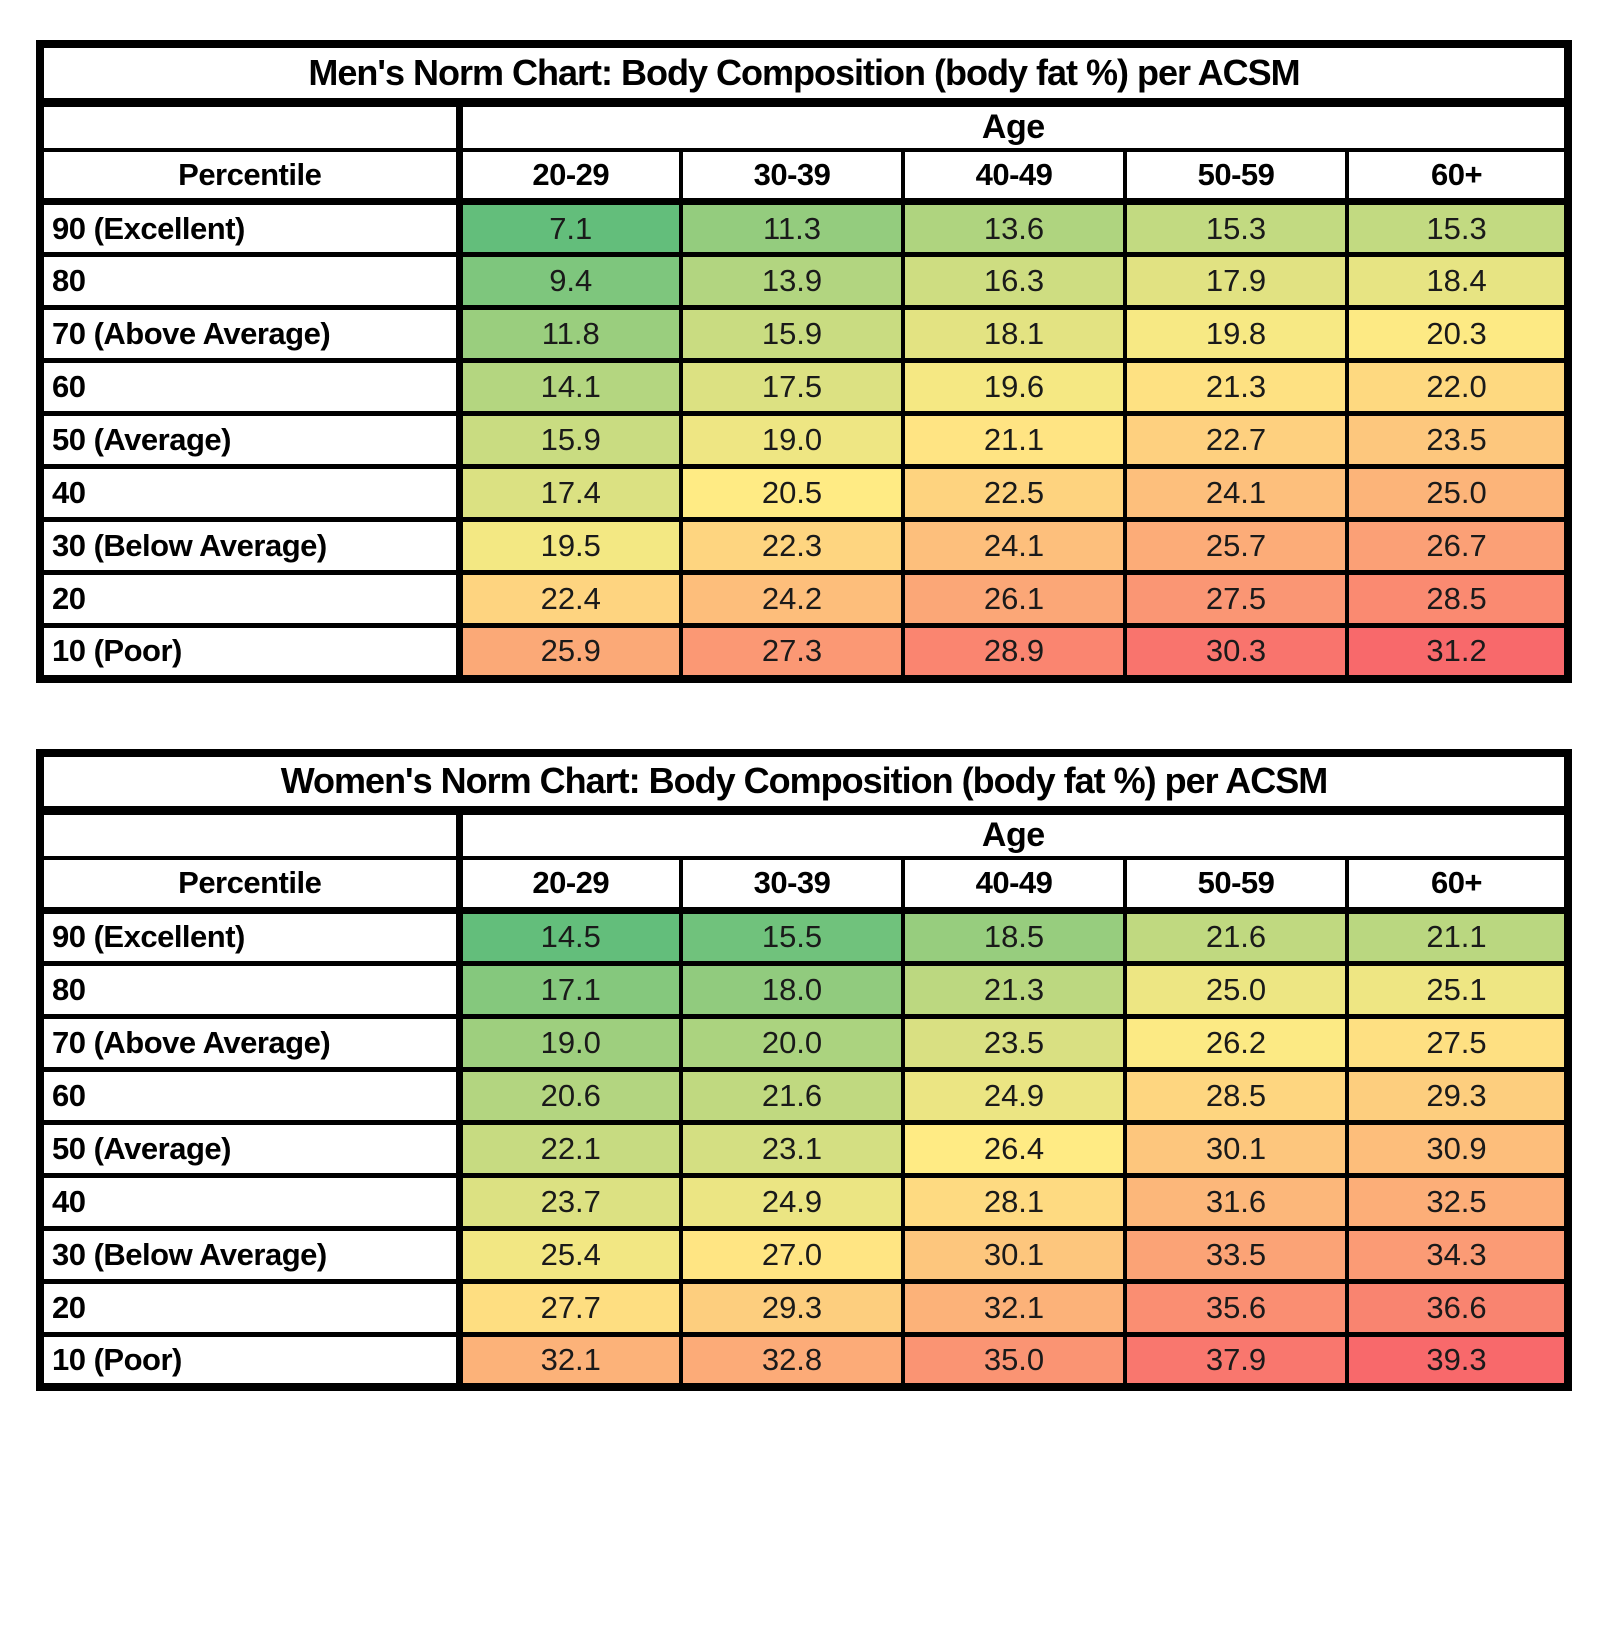 Image resolution: width=1600 pixels, height=1650 pixels. Describe the element at coordinates (804, 493) in the screenshot. I see `table-row: 40 17.4 20.5 22.5 24.1 25.0` at that location.